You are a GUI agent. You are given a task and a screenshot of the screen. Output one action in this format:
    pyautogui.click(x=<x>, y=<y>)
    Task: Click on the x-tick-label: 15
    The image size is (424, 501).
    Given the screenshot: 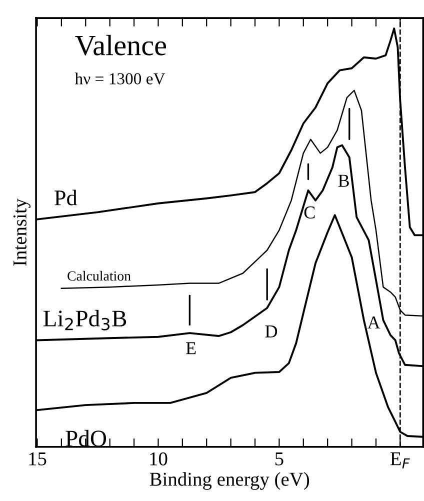 What is the action you would take?
    pyautogui.click(x=37, y=459)
    